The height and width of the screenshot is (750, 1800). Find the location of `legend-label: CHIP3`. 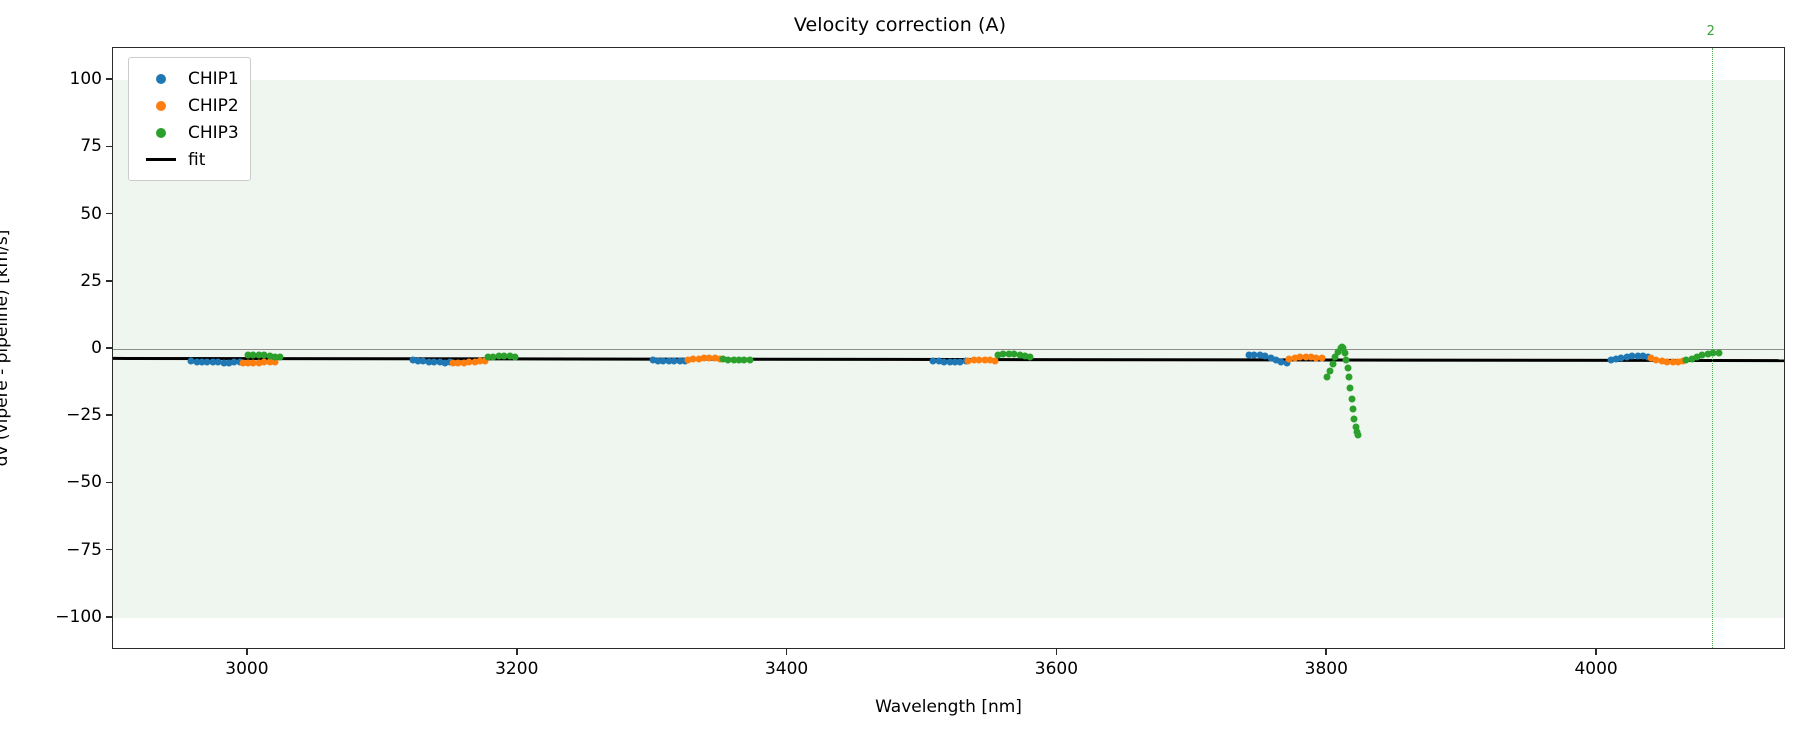

legend-label: CHIP3 is located at coordinates (213, 132).